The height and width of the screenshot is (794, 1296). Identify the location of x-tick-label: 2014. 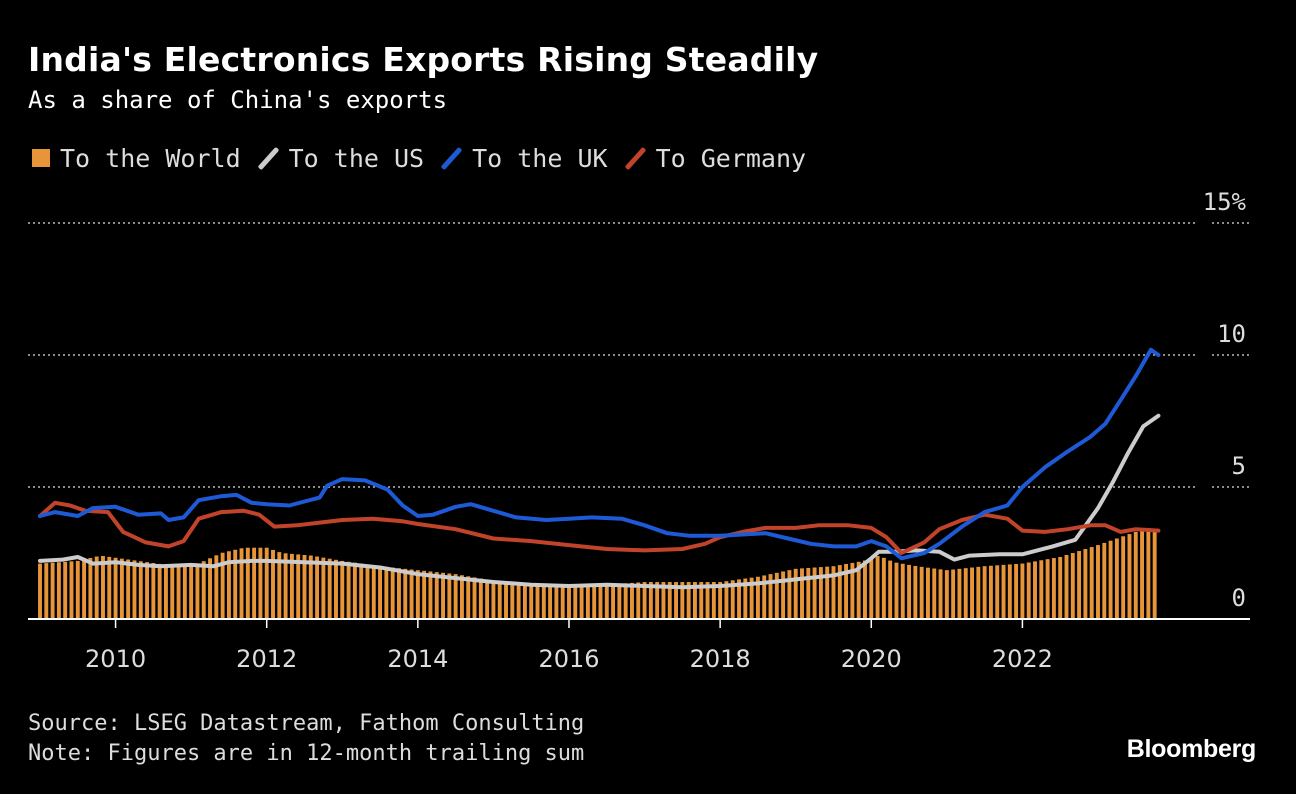
(417, 659).